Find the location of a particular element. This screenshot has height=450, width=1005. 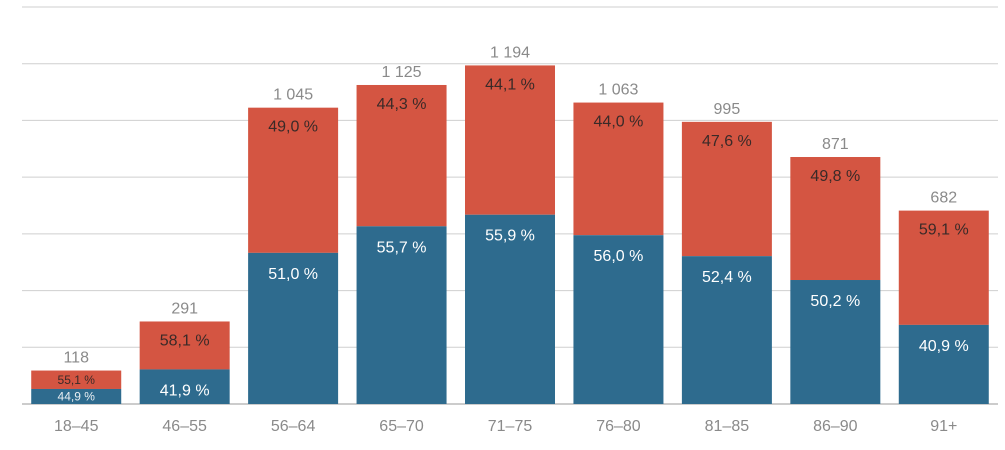

percent-label-red: 44,0 % is located at coordinates (619, 122).